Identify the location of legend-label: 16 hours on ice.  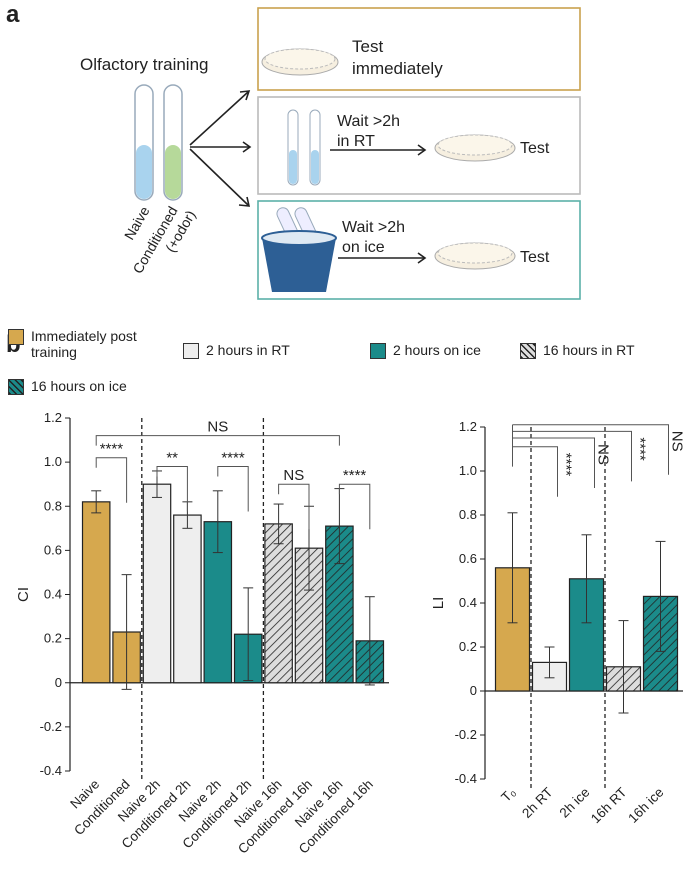
(79, 386).